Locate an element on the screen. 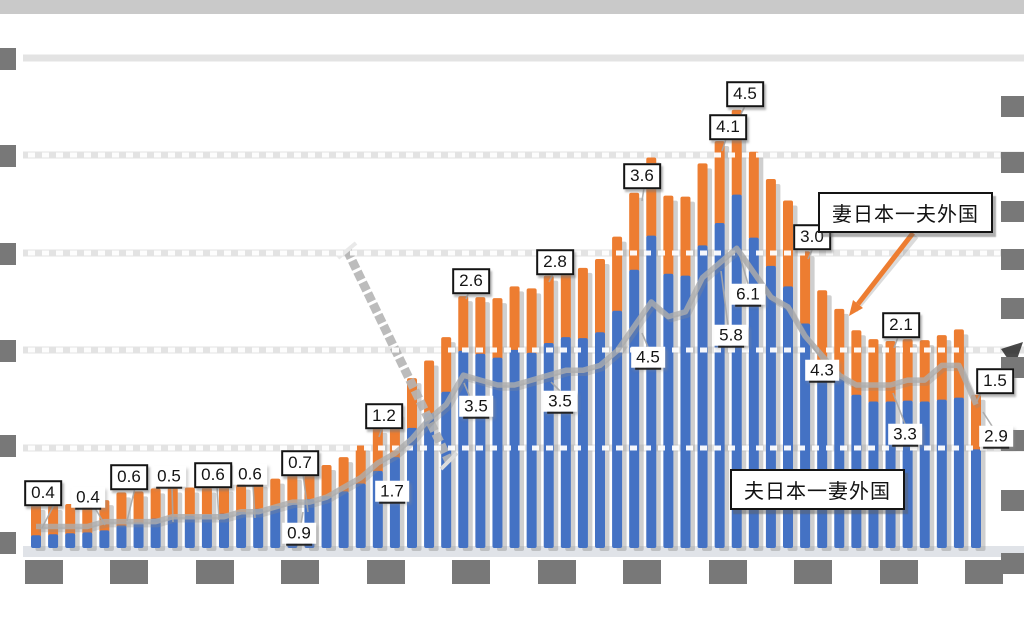 Image resolution: width=1024 pixels, height=637 pixels. bar-wife-japanese-1996 is located at coordinates (565, 303).